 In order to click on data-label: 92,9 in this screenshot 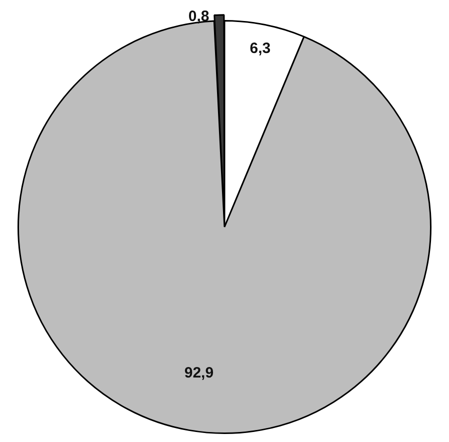, I will do `click(199, 373)`.